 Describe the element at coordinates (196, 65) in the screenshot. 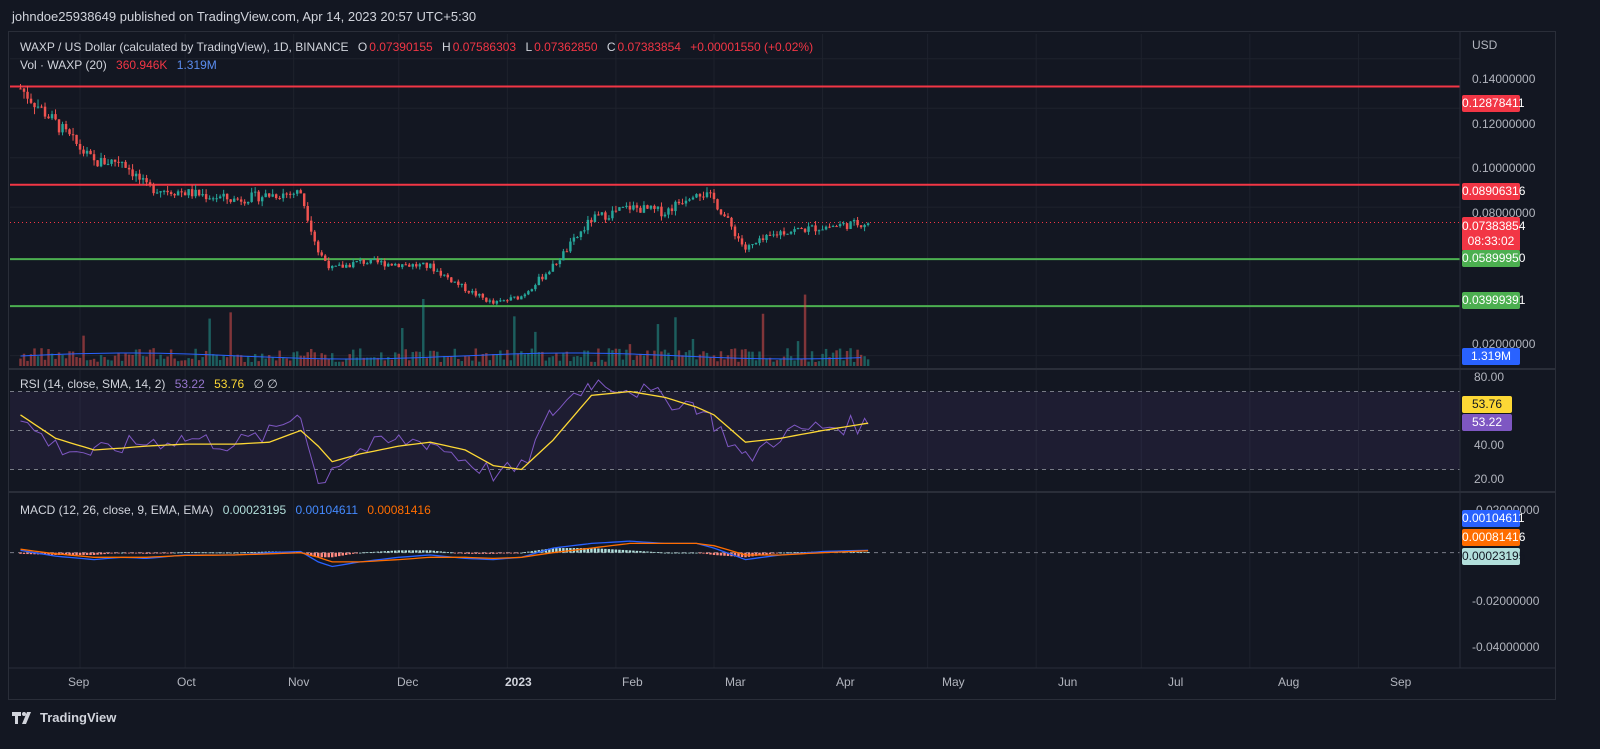

I see `volume-ma-value: 1.319M` at that location.